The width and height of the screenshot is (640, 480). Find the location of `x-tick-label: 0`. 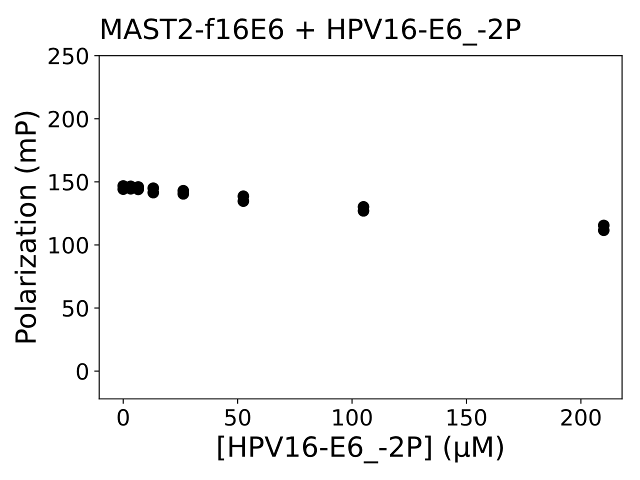

x-tick-label: 0 is located at coordinates (123, 417).